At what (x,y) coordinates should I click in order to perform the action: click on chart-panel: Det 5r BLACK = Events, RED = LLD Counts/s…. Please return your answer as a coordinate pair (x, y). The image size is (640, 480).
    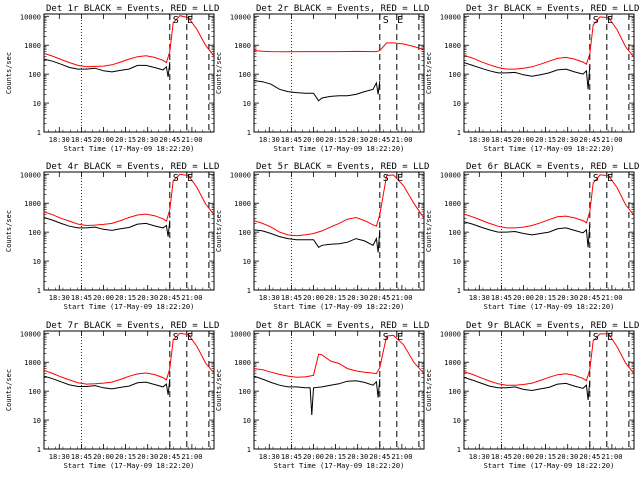
    Looking at the image, I should click on (322, 236).